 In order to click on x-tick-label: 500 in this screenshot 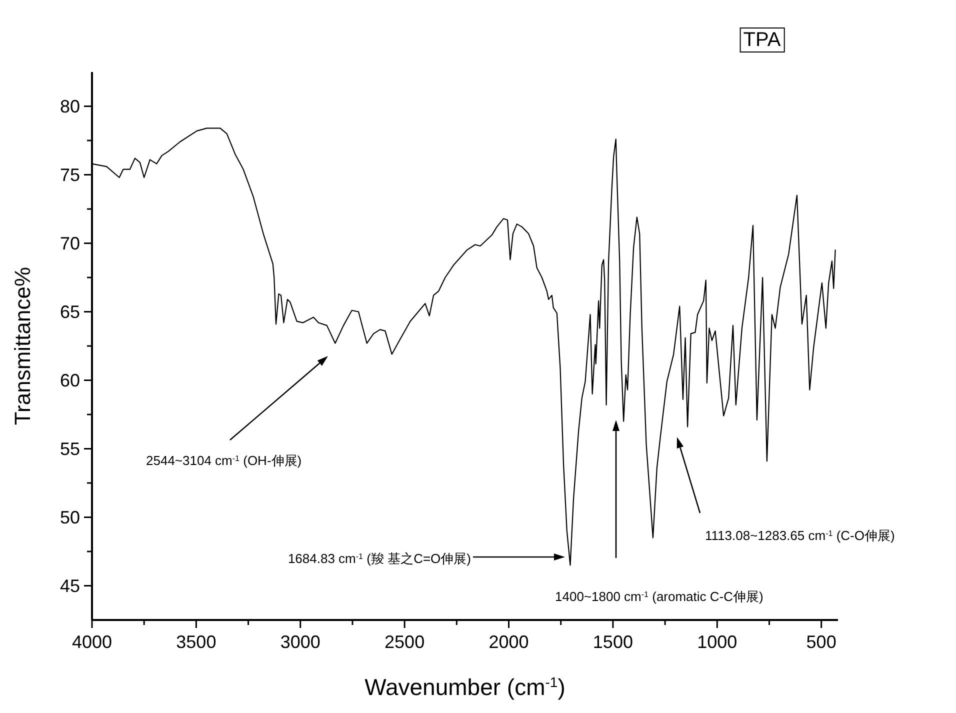, I will do `click(821, 642)`.